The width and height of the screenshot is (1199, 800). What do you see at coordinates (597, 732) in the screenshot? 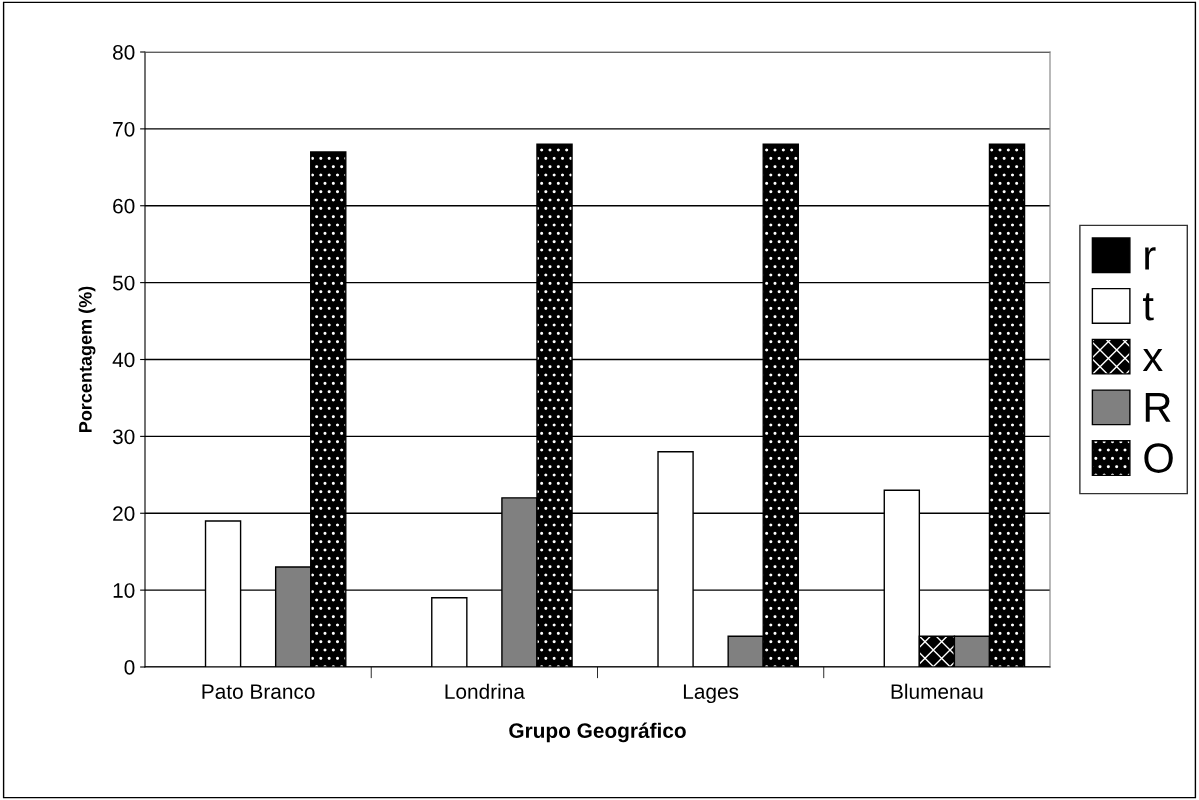
I see `x-axis-title: Grupo Geográfico` at bounding box center [597, 732].